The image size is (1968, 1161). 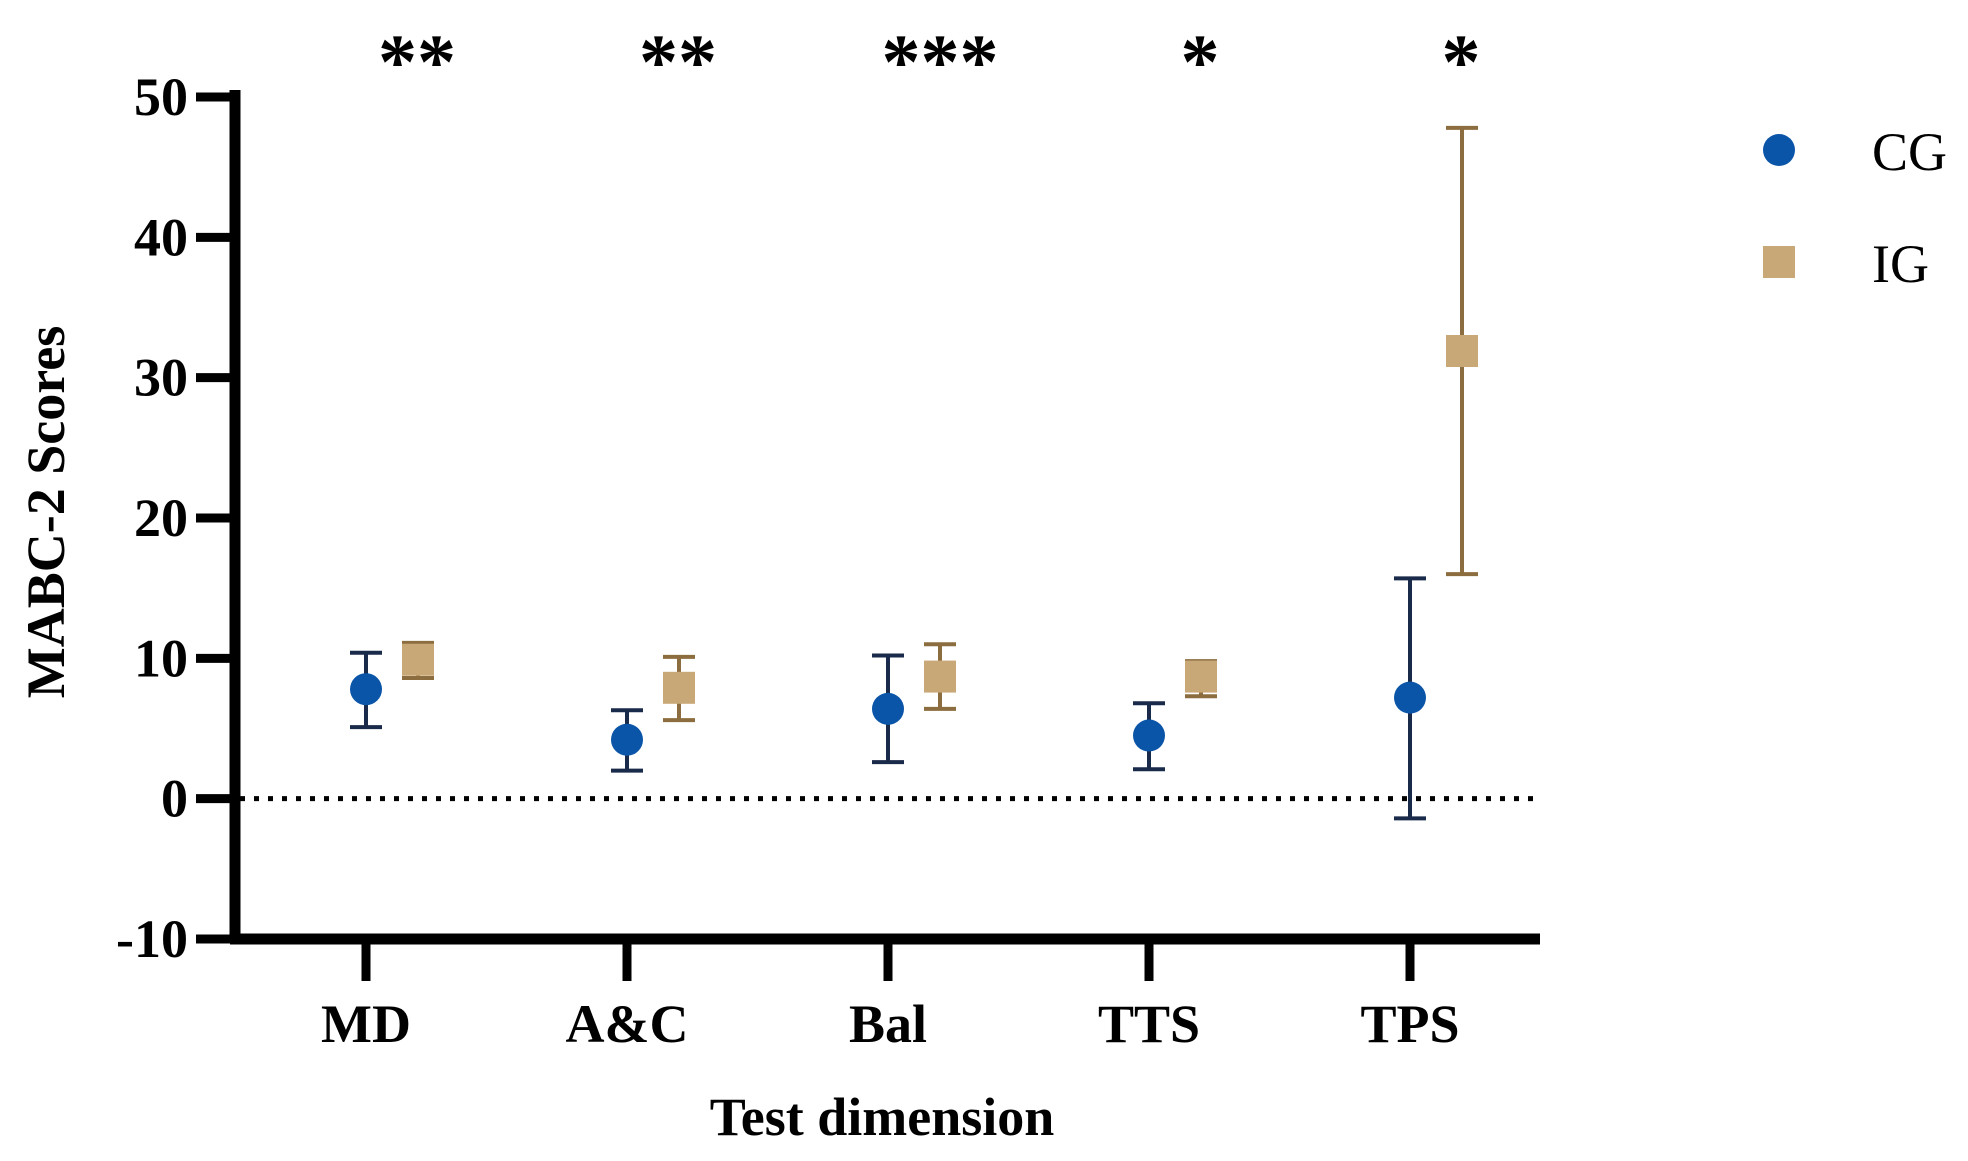 What do you see at coordinates (174, 799) in the screenshot?
I see `y-tick-label: 0` at bounding box center [174, 799].